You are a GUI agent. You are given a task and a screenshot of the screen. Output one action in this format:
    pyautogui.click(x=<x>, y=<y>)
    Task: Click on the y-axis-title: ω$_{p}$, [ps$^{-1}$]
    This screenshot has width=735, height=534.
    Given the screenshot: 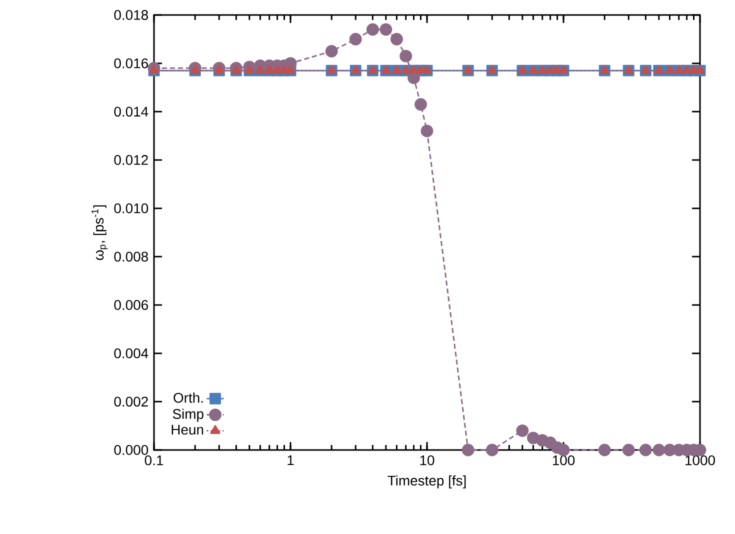 What is the action you would take?
    pyautogui.click(x=100, y=232)
    